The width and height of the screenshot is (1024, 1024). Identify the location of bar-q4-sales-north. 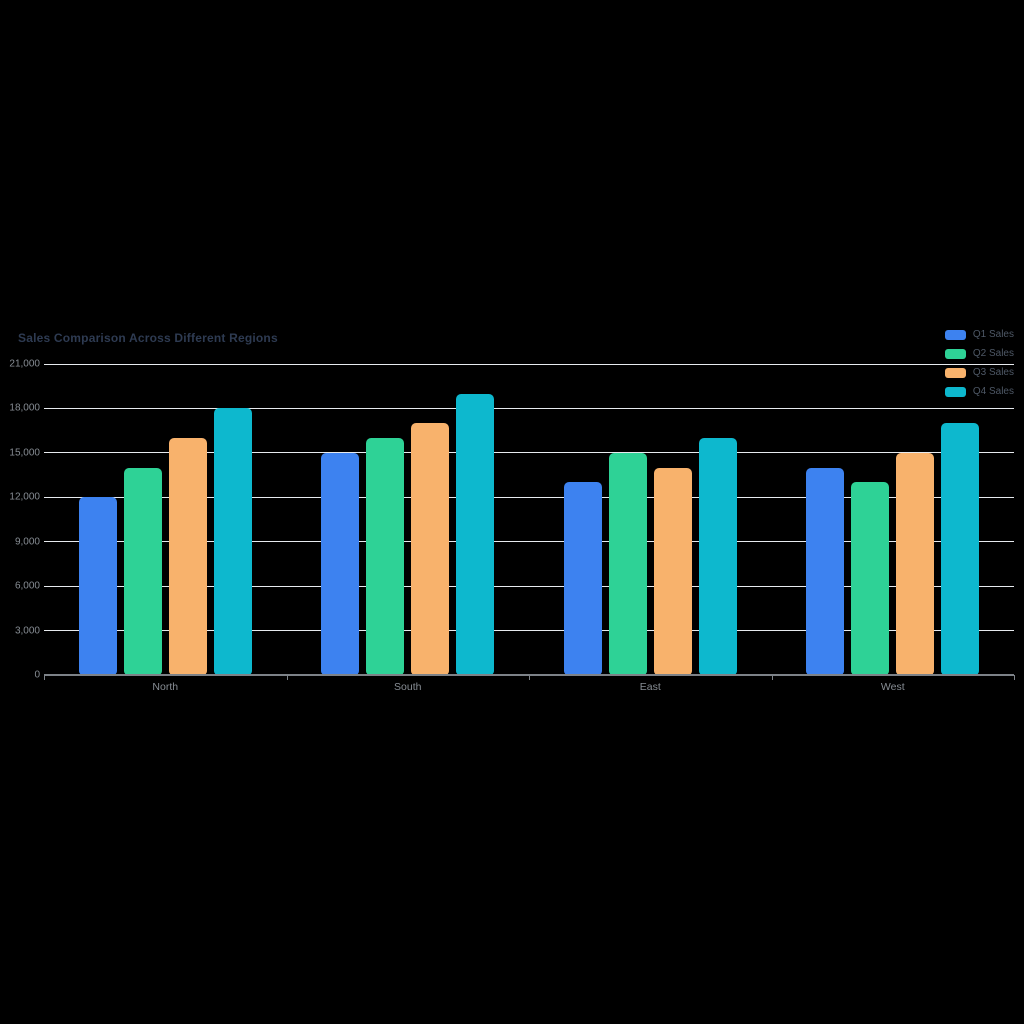
(232, 541).